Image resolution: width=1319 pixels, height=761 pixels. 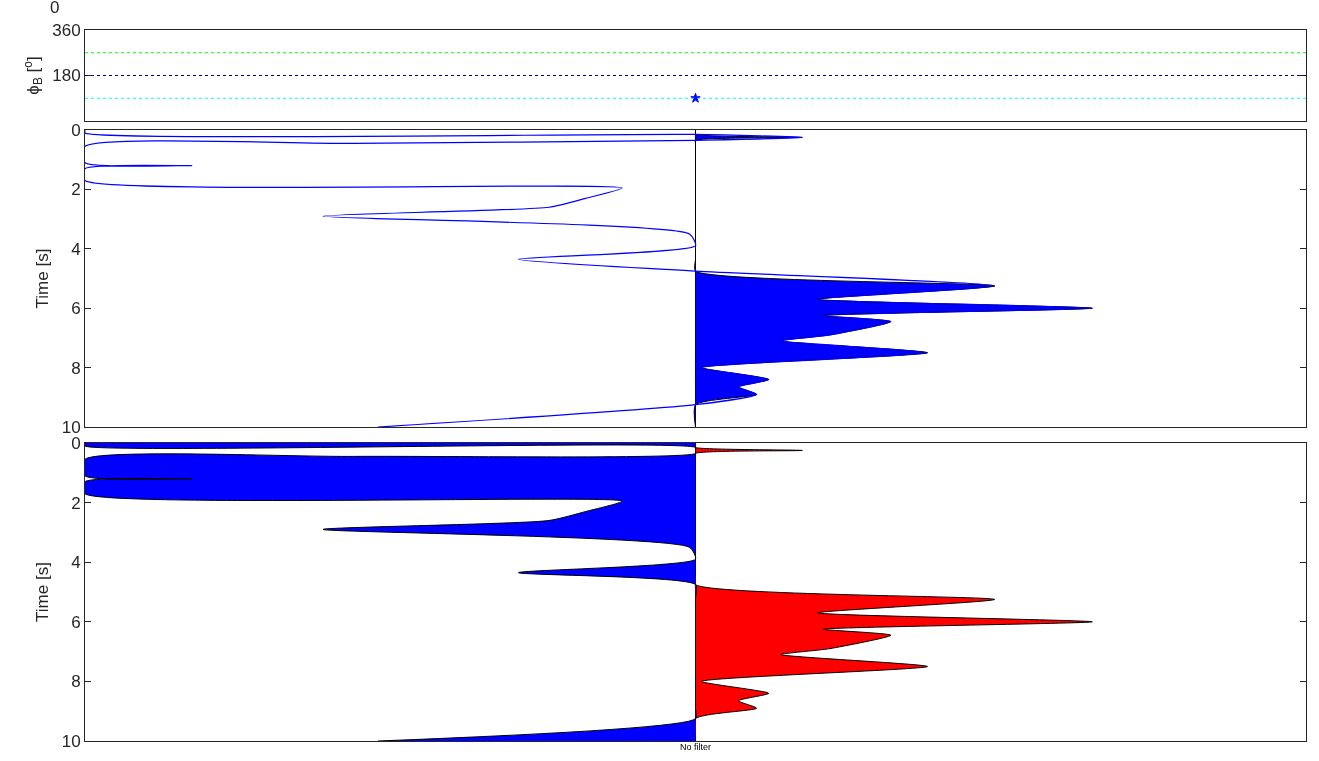 What do you see at coordinates (76, 130) in the screenshot?
I see `y-tick-label: 0` at bounding box center [76, 130].